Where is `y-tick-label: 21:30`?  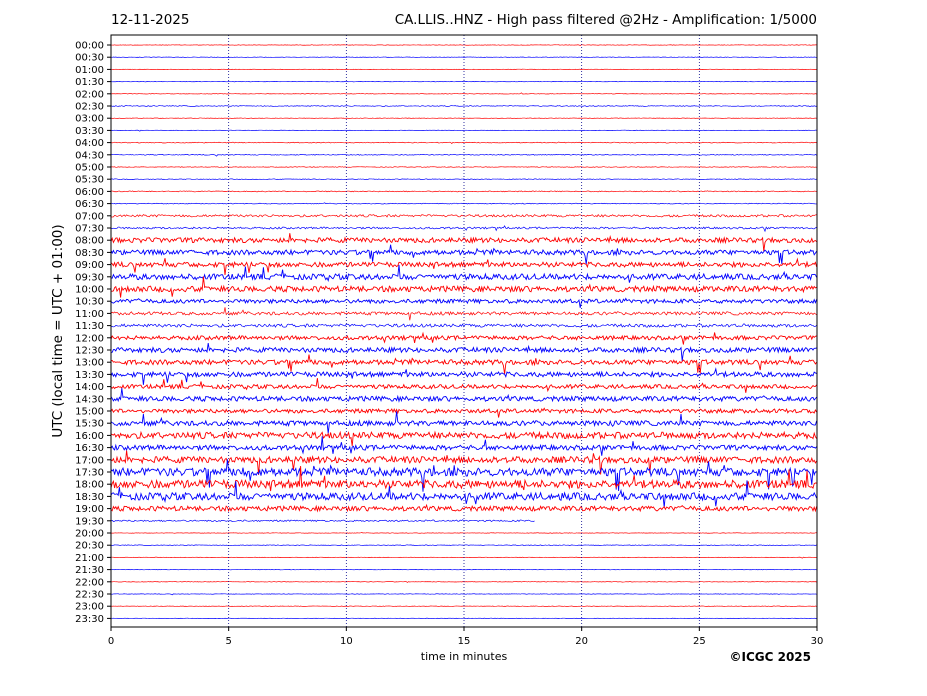
y-tick-label: 21:30 is located at coordinates (89, 570).